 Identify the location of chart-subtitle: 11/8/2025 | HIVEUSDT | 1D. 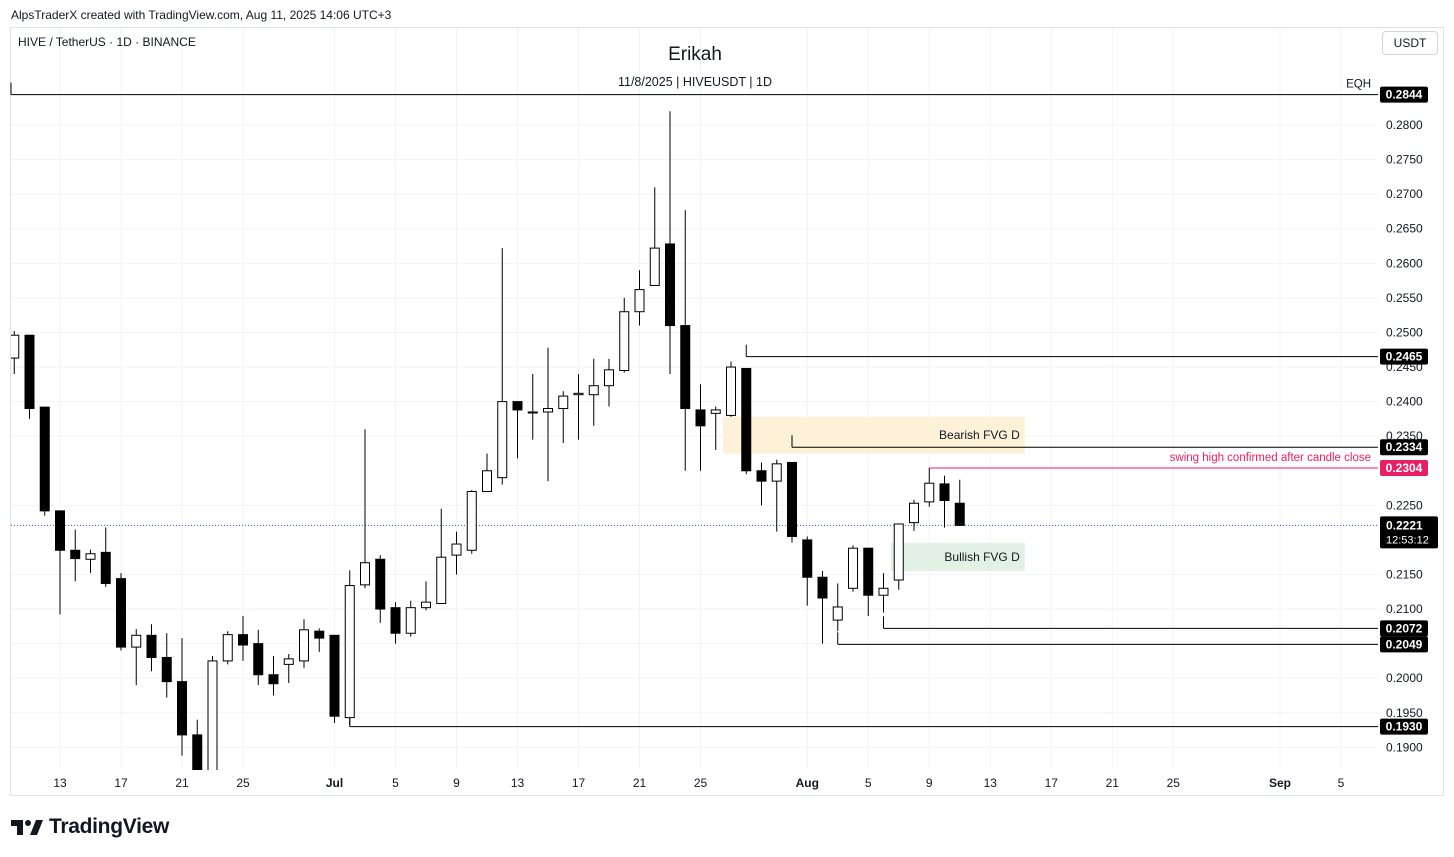
(695, 82).